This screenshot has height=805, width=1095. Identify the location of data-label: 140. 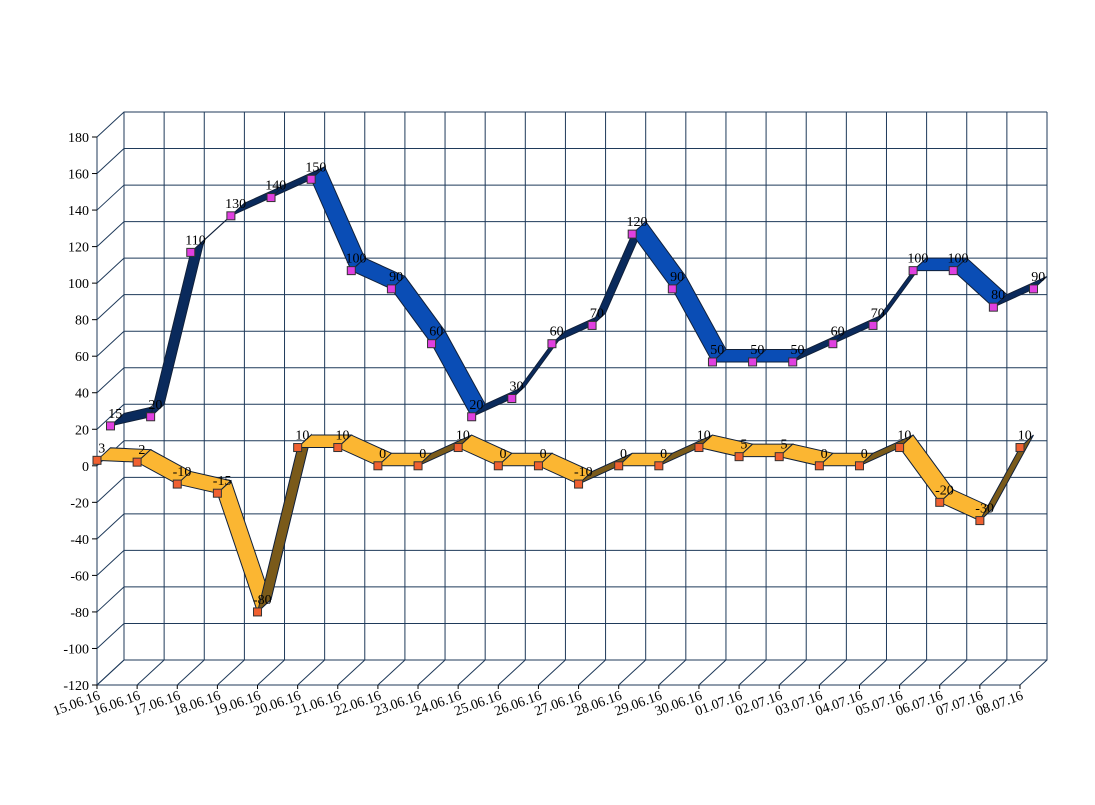
(275, 186).